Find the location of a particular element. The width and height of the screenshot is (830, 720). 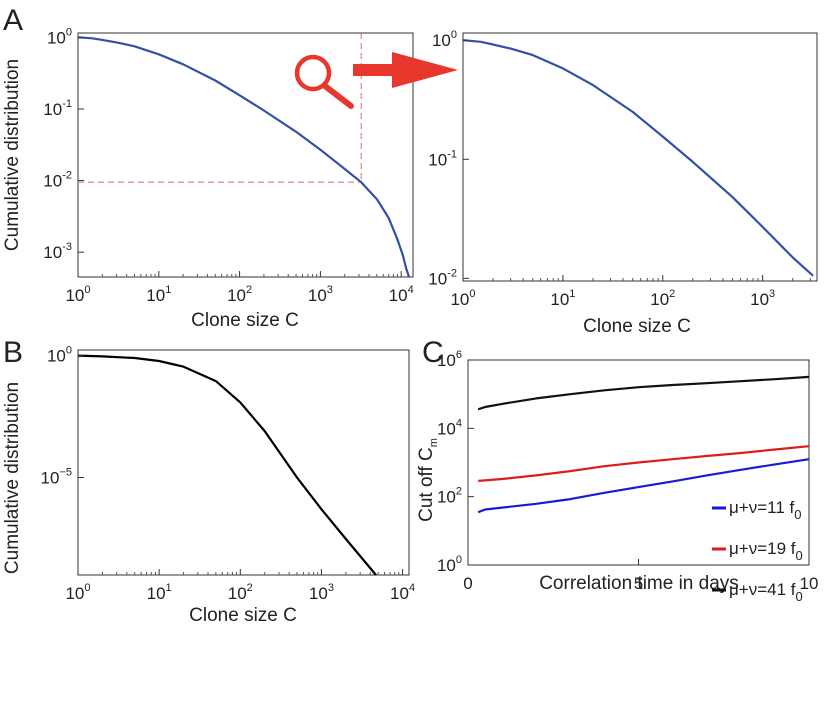

plot-frame-a-right is located at coordinates (640, 157).